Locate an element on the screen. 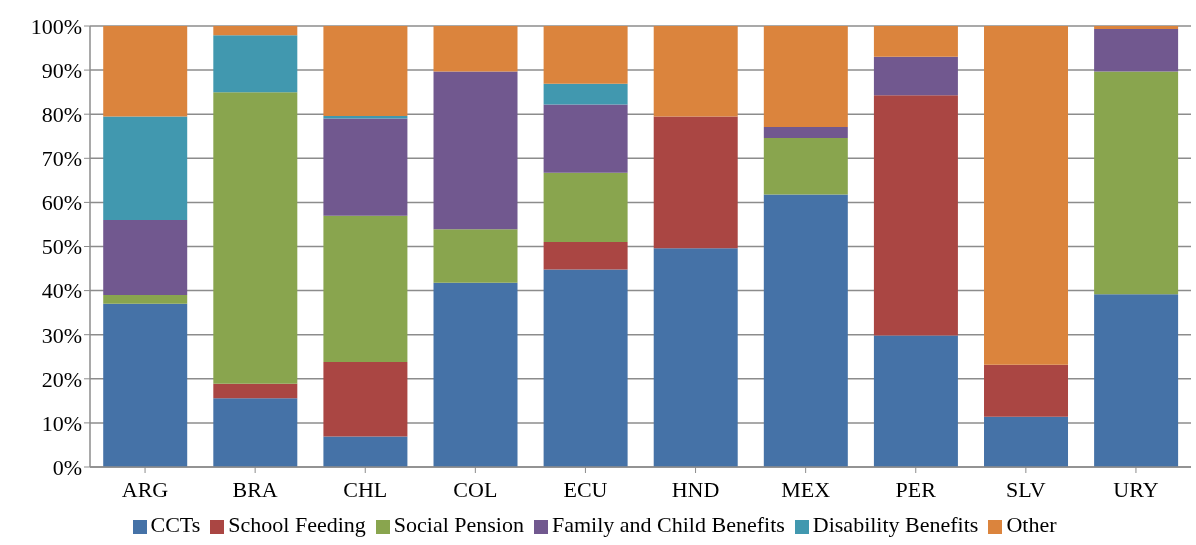 This screenshot has height=545, width=1196. legend-label: Other is located at coordinates (1031, 524).